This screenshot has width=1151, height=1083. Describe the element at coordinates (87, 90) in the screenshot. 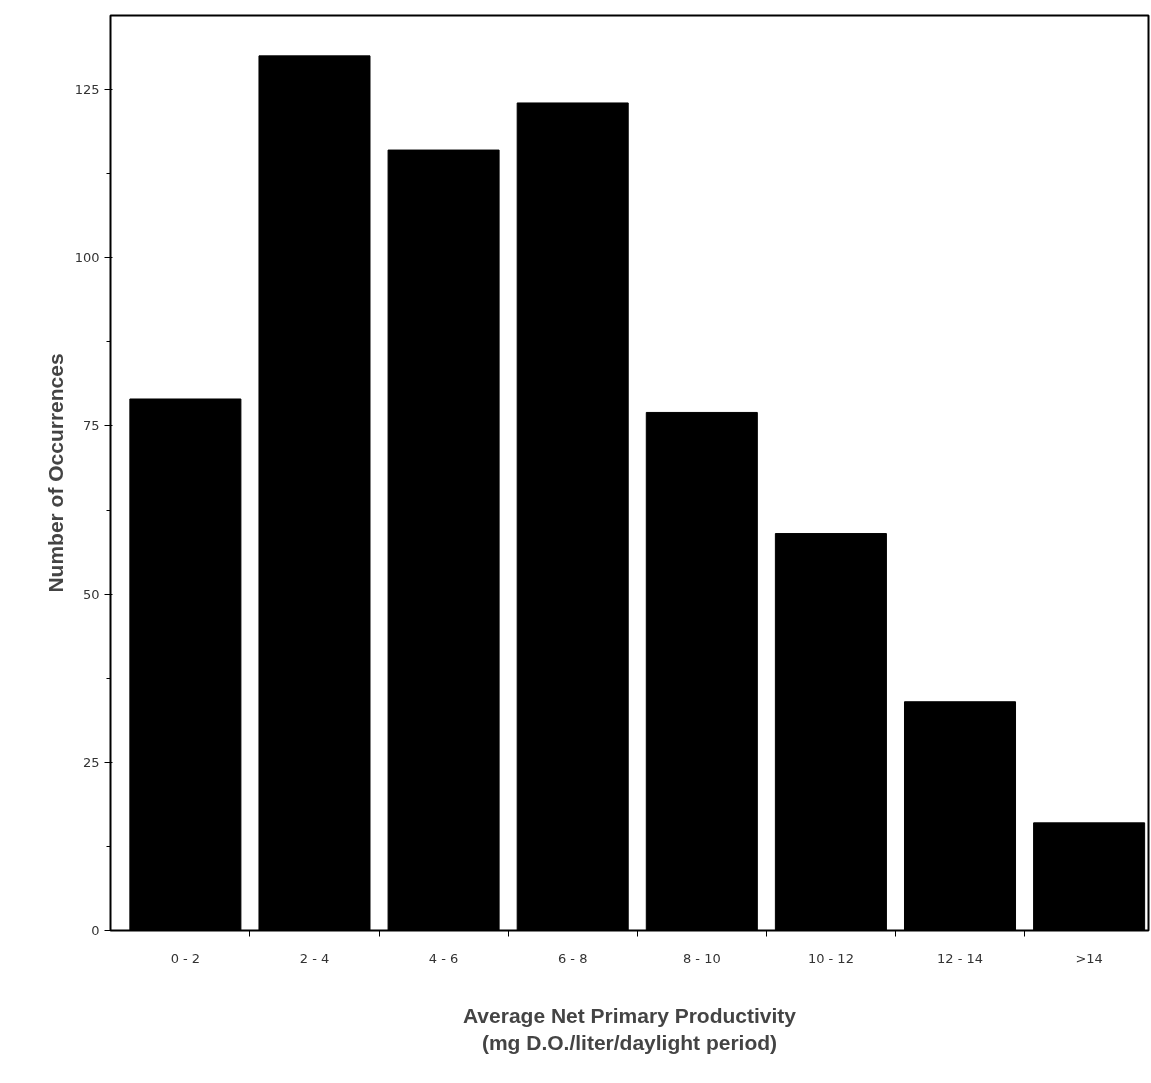

I see `y-tick-label: 125` at that location.